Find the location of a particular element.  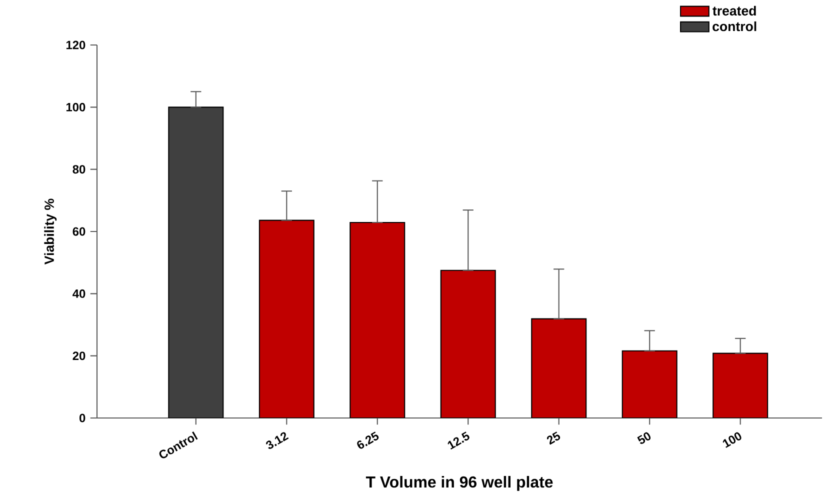

x-tick-label: 100 is located at coordinates (732, 440).